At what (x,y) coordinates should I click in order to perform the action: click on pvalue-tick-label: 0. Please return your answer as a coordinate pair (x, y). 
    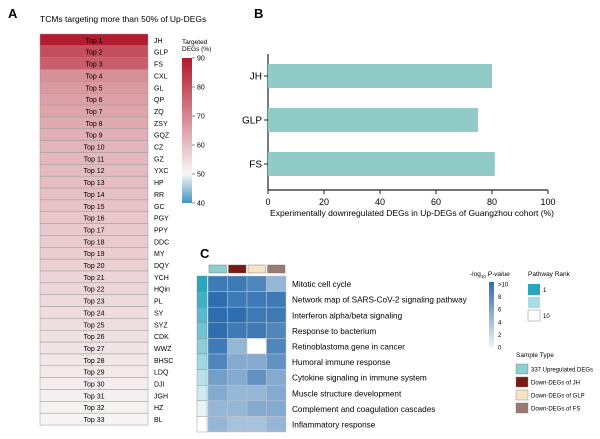
    Looking at the image, I should click on (500, 349).